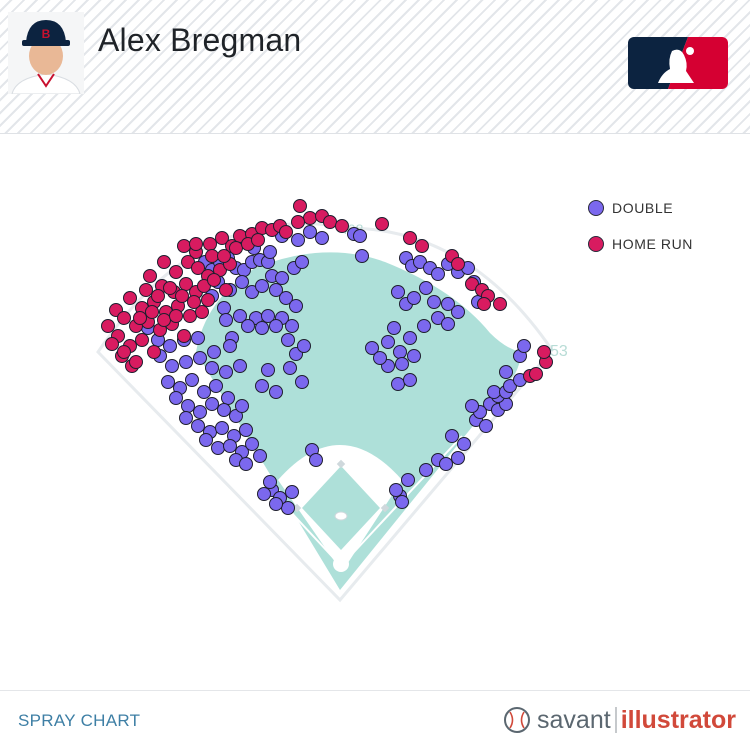 Image resolution: width=750 pixels, height=751 pixels. What do you see at coordinates (678, 719) in the screenshot?
I see `brand-illustrator: illustrator` at bounding box center [678, 719].